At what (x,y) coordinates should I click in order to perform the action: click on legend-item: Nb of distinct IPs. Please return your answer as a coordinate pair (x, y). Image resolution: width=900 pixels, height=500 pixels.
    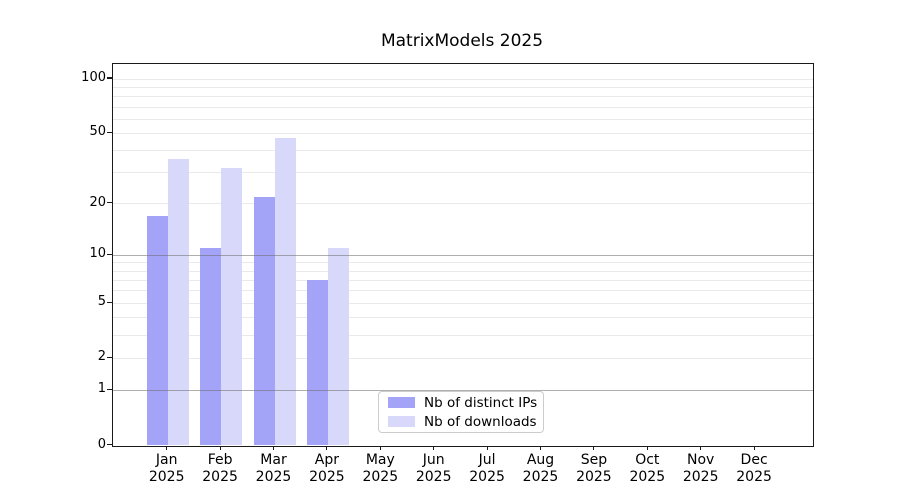
    Looking at the image, I should click on (465, 403).